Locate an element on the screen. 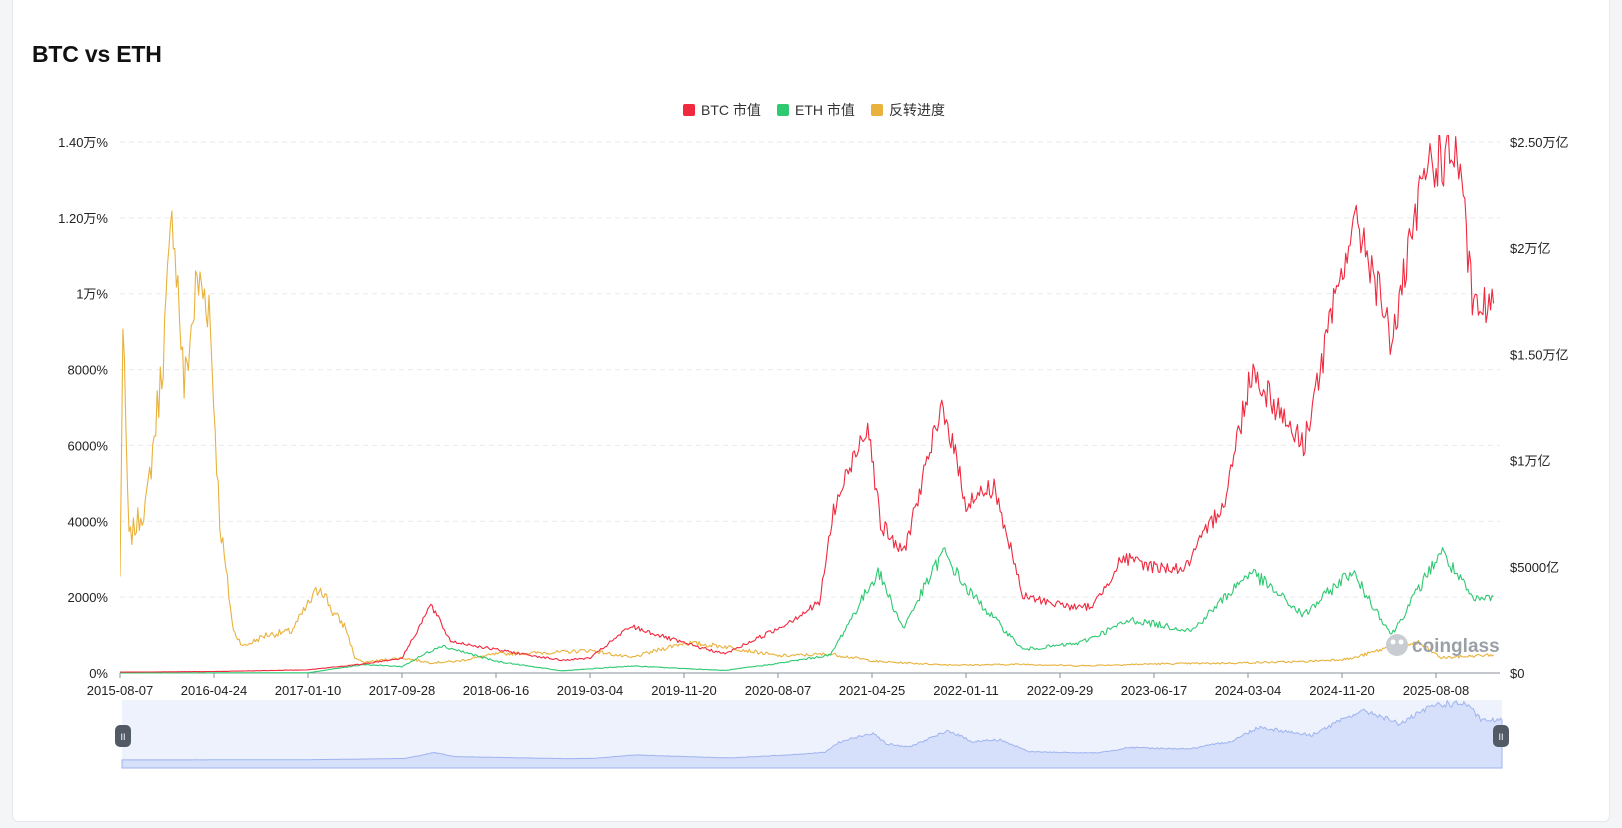  y-left-tick-label: 0% is located at coordinates (98, 673).